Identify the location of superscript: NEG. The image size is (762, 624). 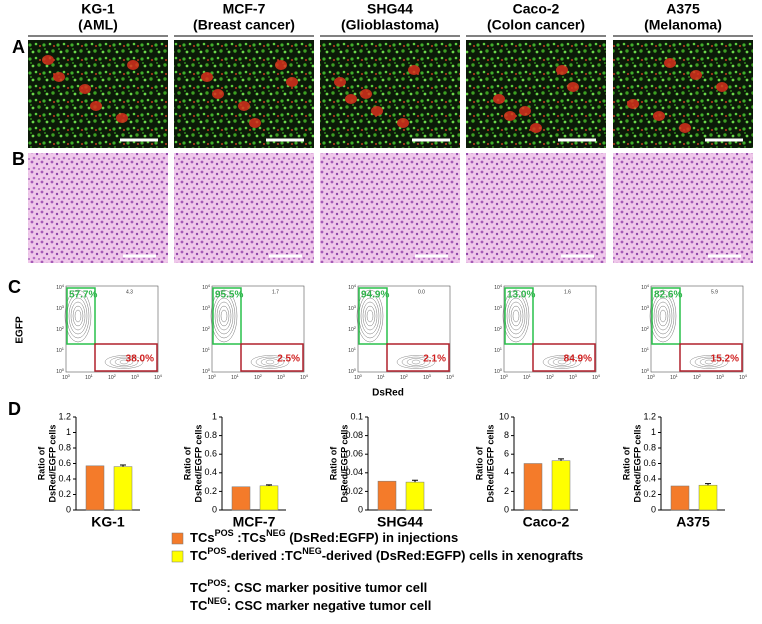
(312, 551).